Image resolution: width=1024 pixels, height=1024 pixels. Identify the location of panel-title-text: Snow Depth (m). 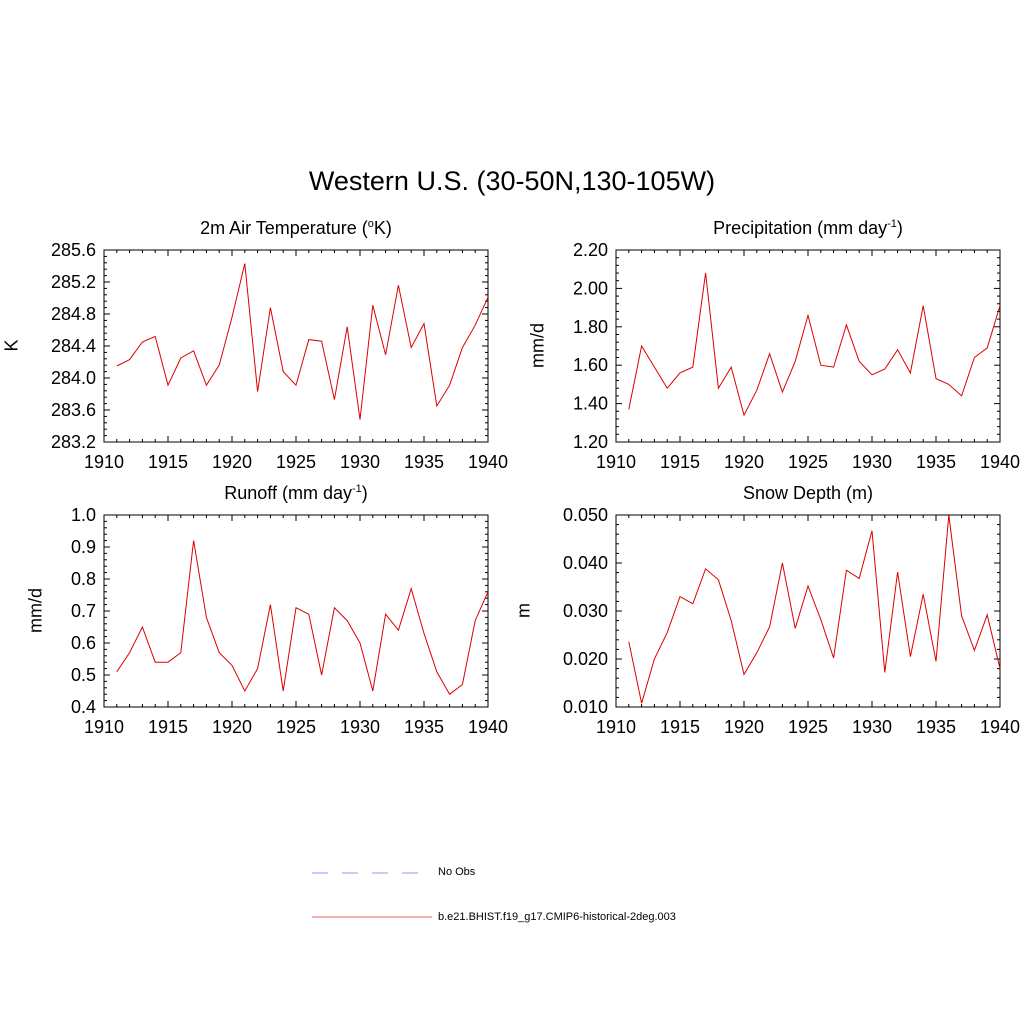
(808, 493).